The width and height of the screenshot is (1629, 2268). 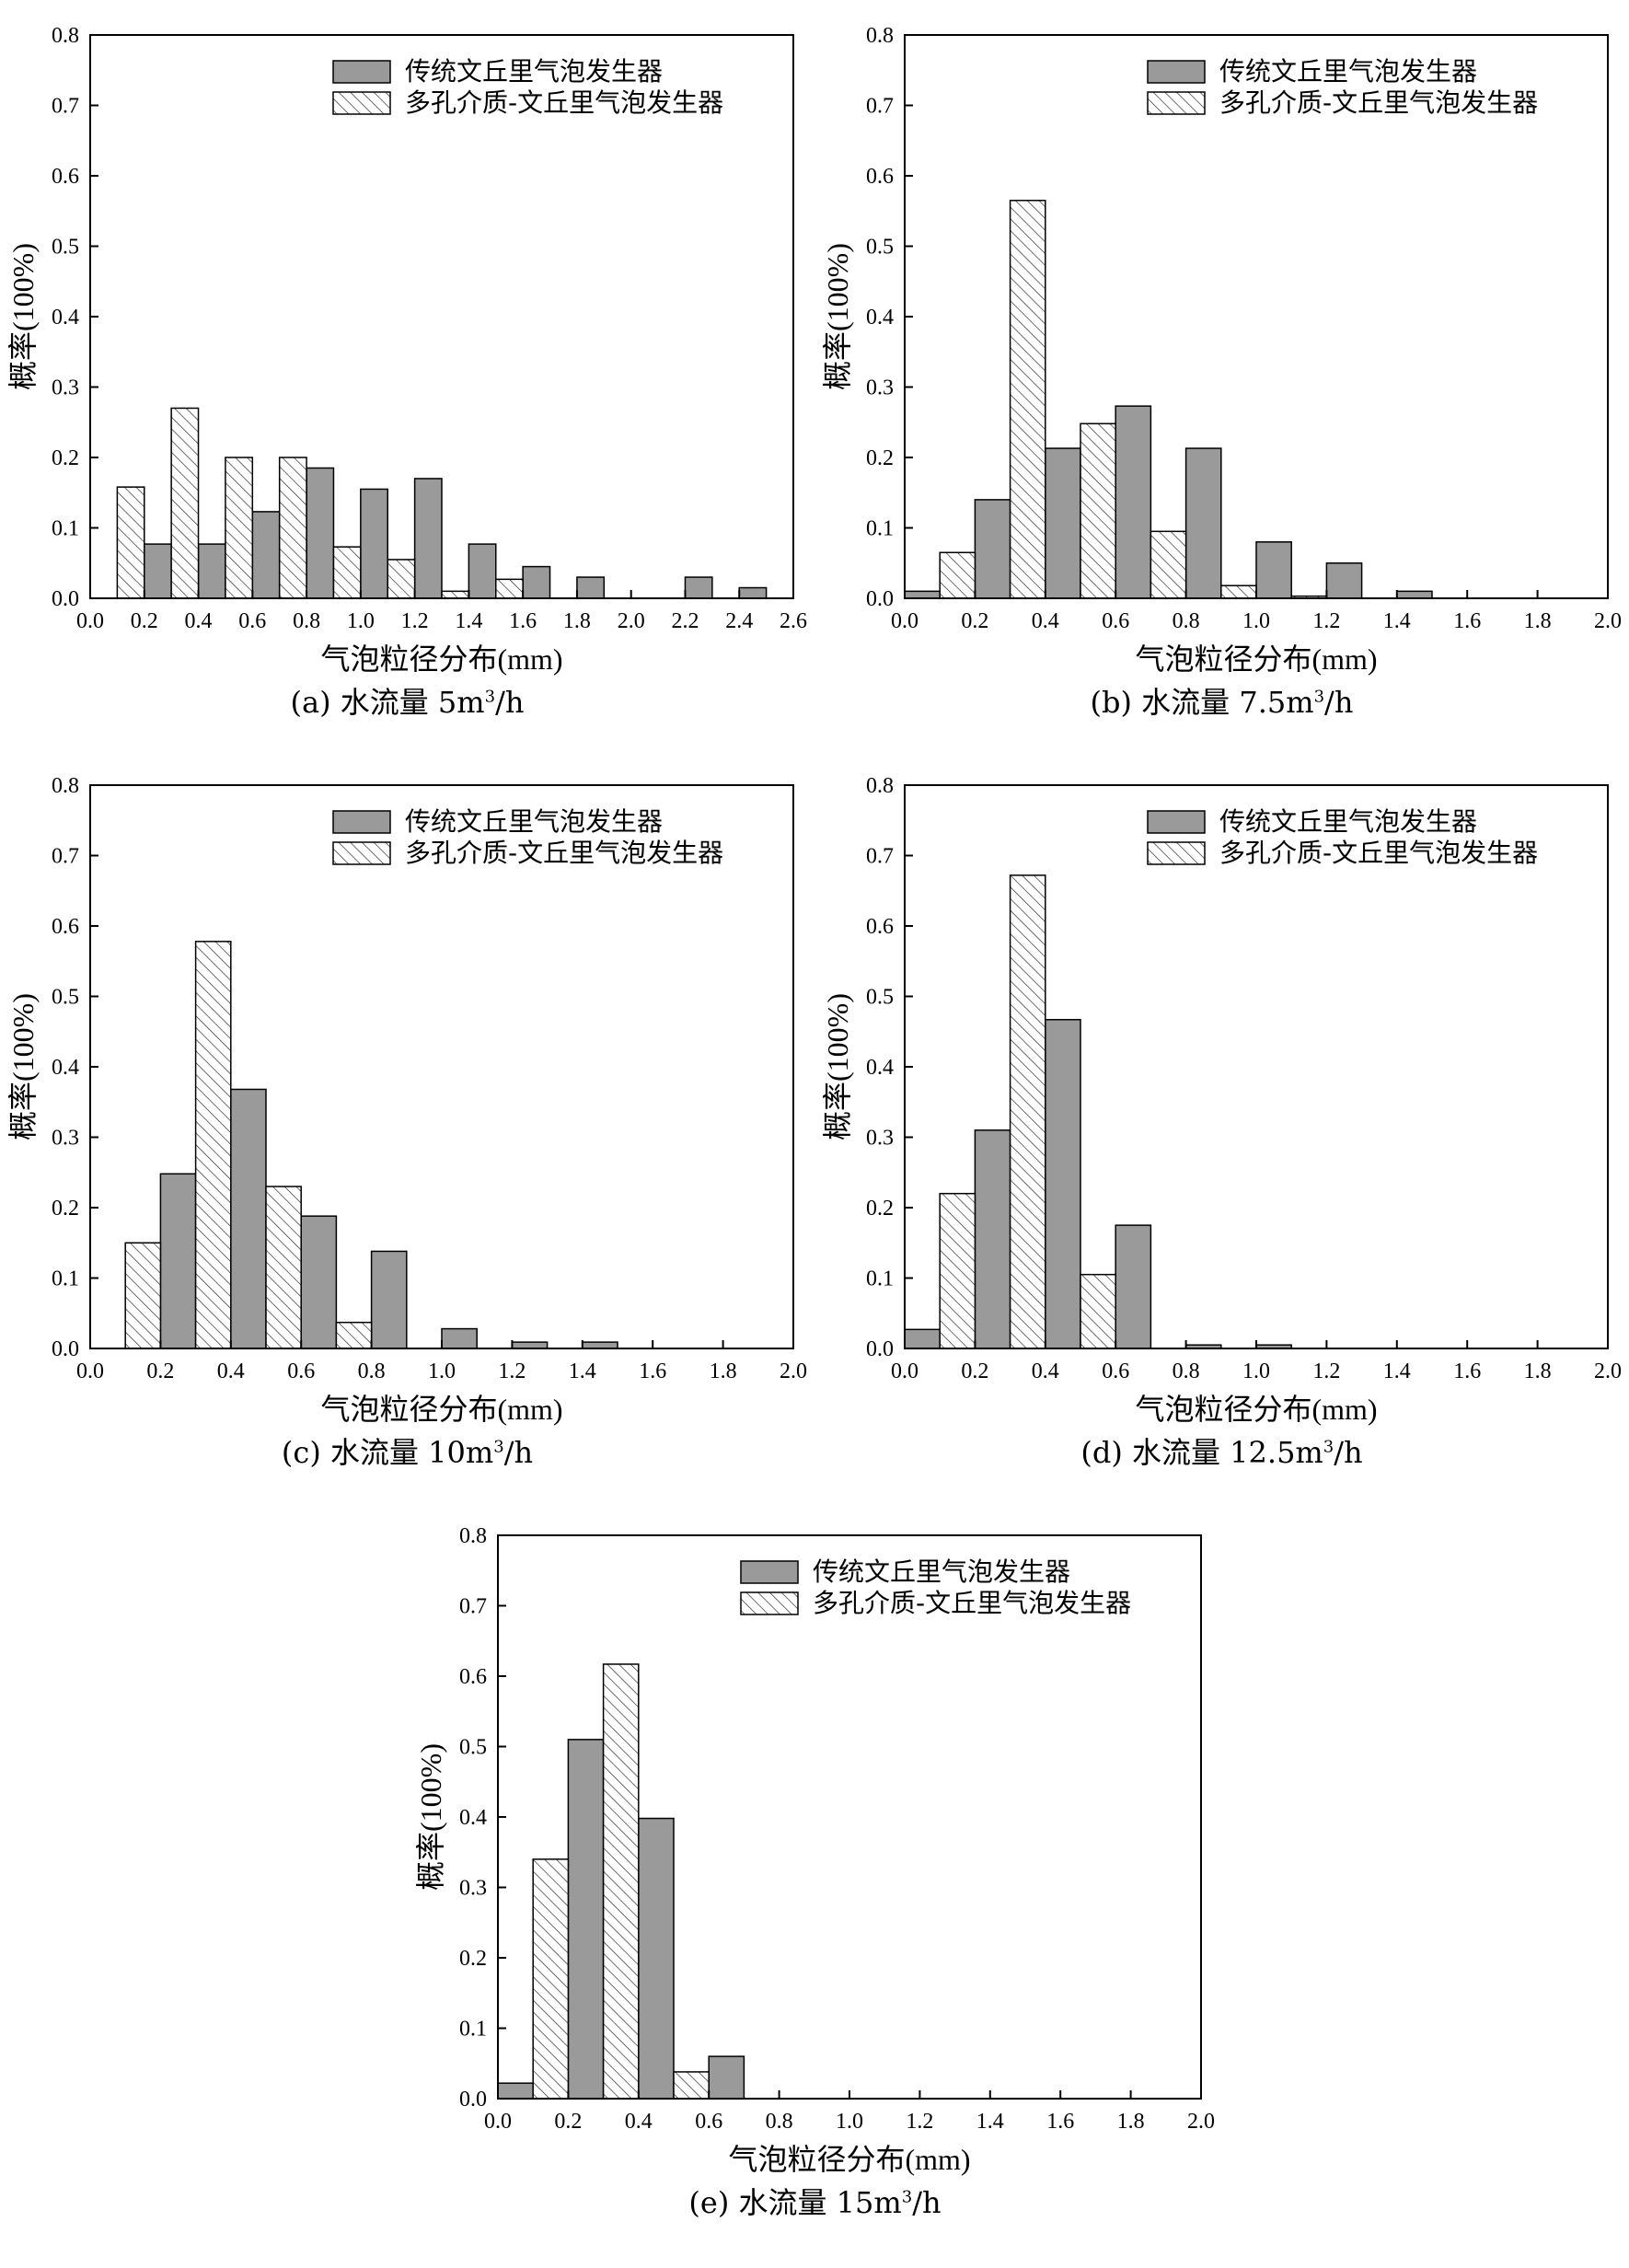 What do you see at coordinates (793, 1371) in the screenshot?
I see `x-tick-label: 2.0` at bounding box center [793, 1371].